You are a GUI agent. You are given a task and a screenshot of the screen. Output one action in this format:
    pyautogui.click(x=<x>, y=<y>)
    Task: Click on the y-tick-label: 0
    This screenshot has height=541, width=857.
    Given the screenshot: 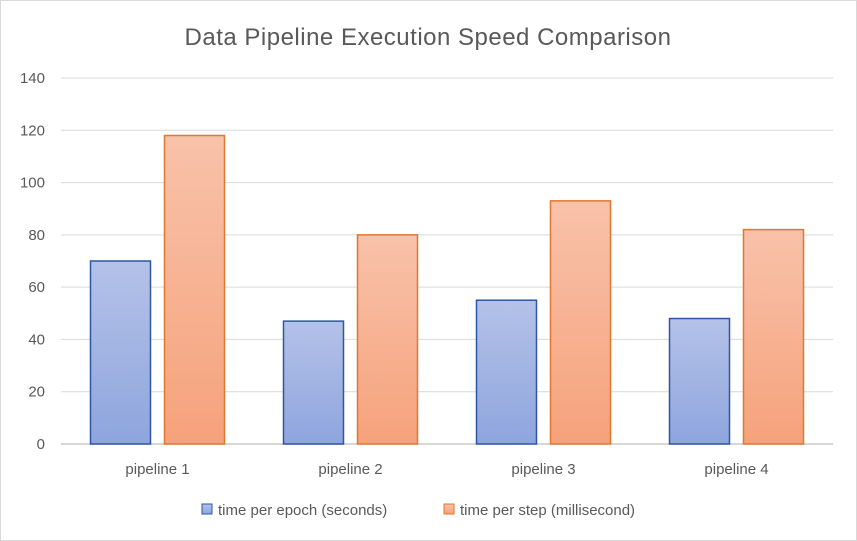 What is the action you would take?
    pyautogui.click(x=41, y=444)
    